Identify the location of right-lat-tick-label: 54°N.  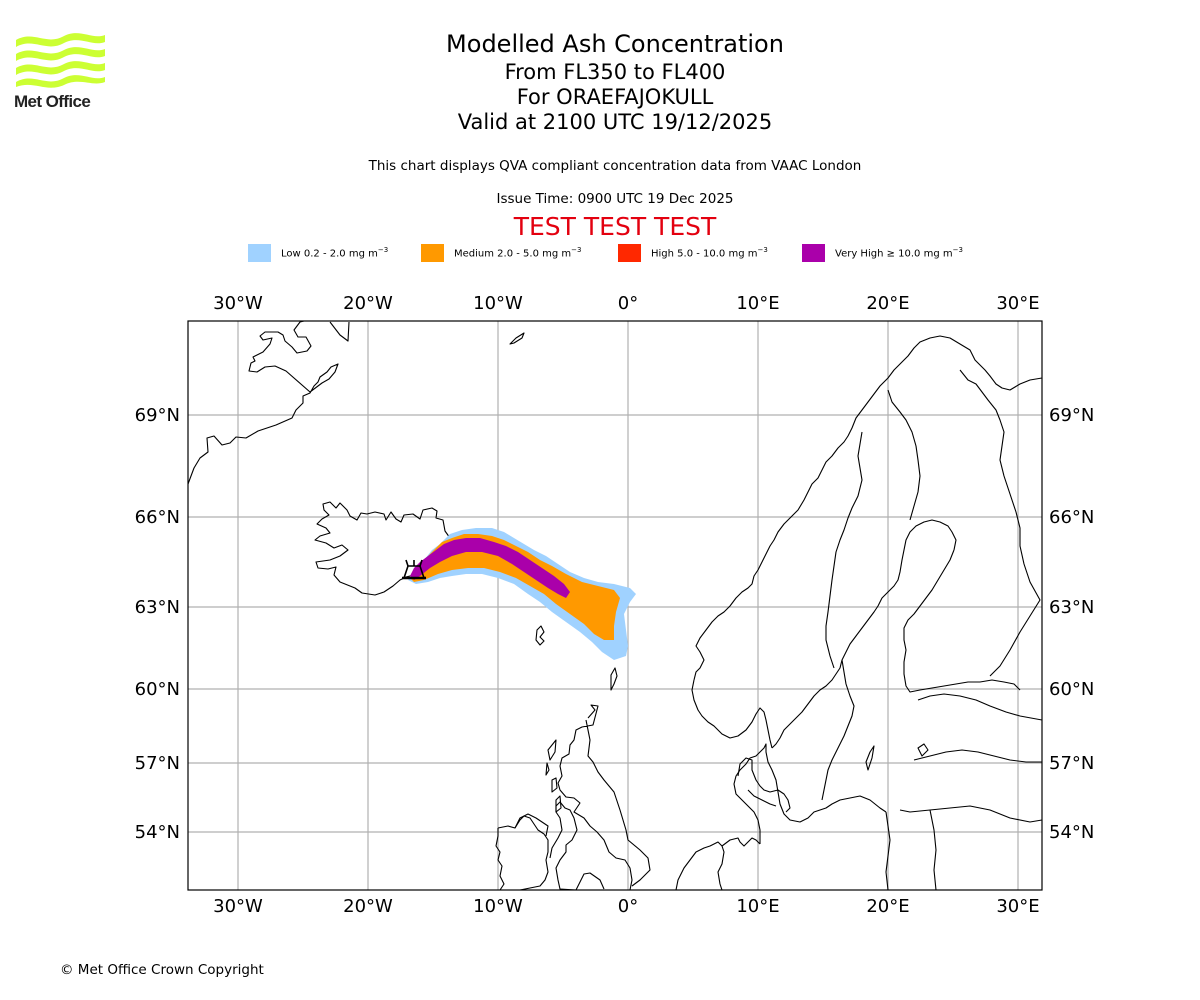
(1071, 832).